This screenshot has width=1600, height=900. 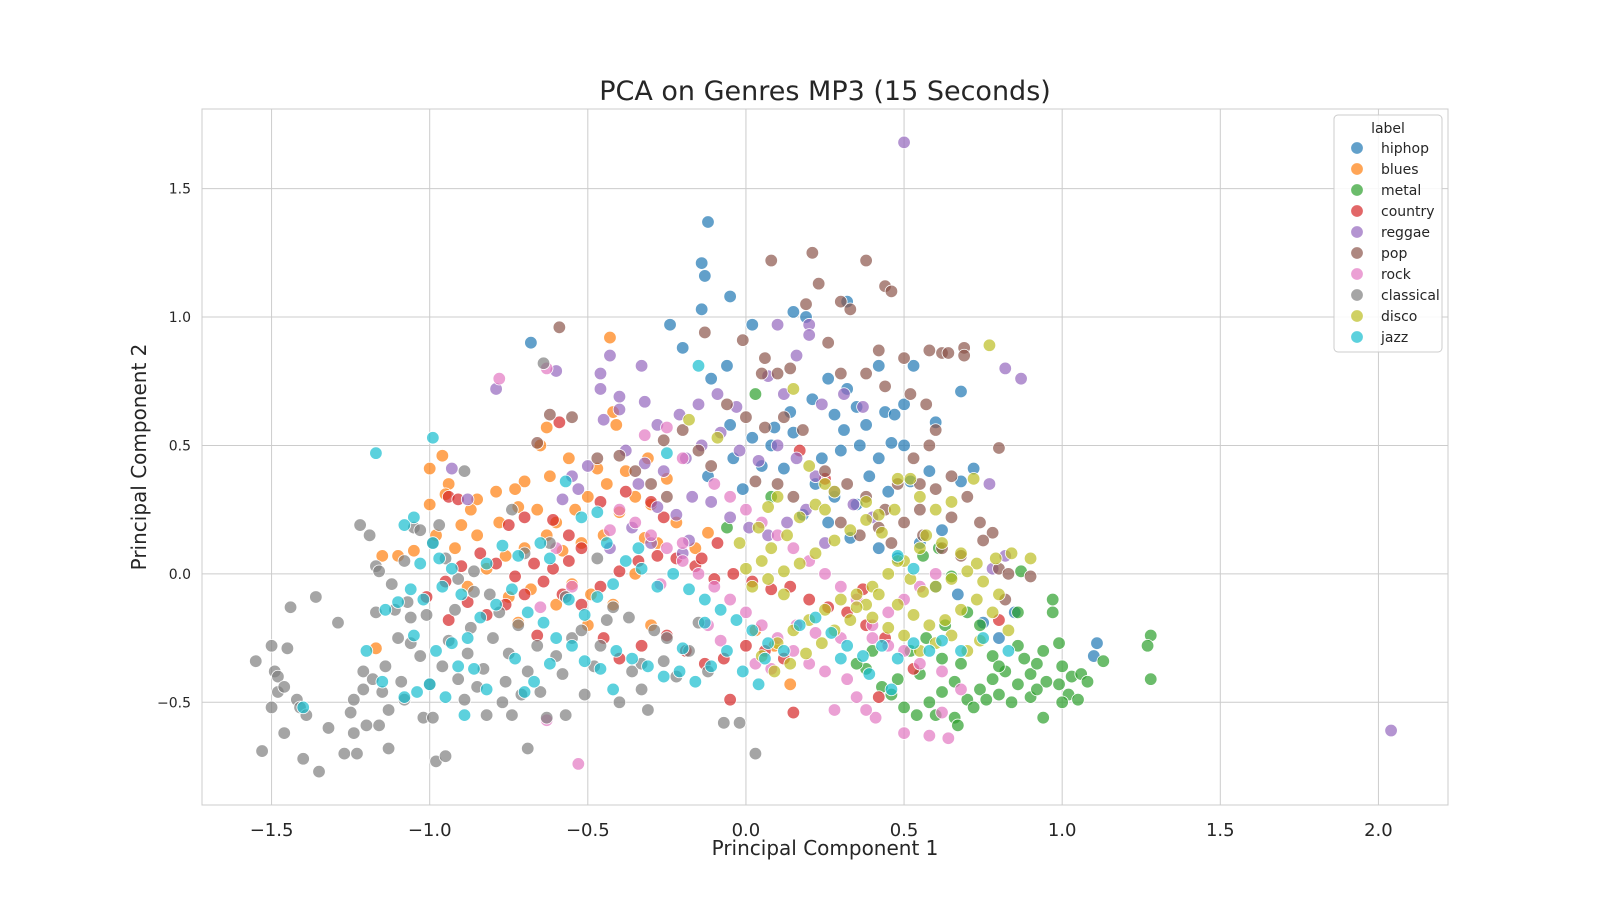 What do you see at coordinates (1357, 274) in the screenshot?
I see `legend-marker-rock` at bounding box center [1357, 274].